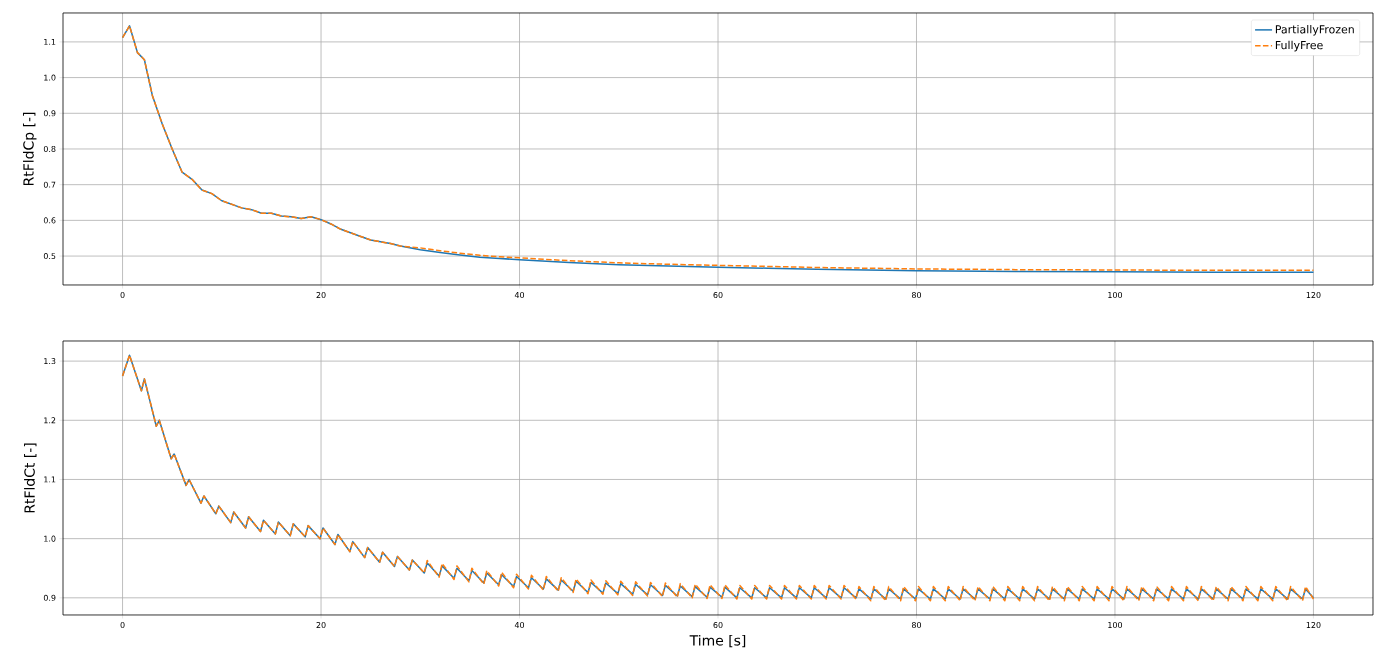 The height and width of the screenshot is (661, 1386). Describe the element at coordinates (1314, 30) in the screenshot. I see `legend-label: PartiallyFrozen` at that location.